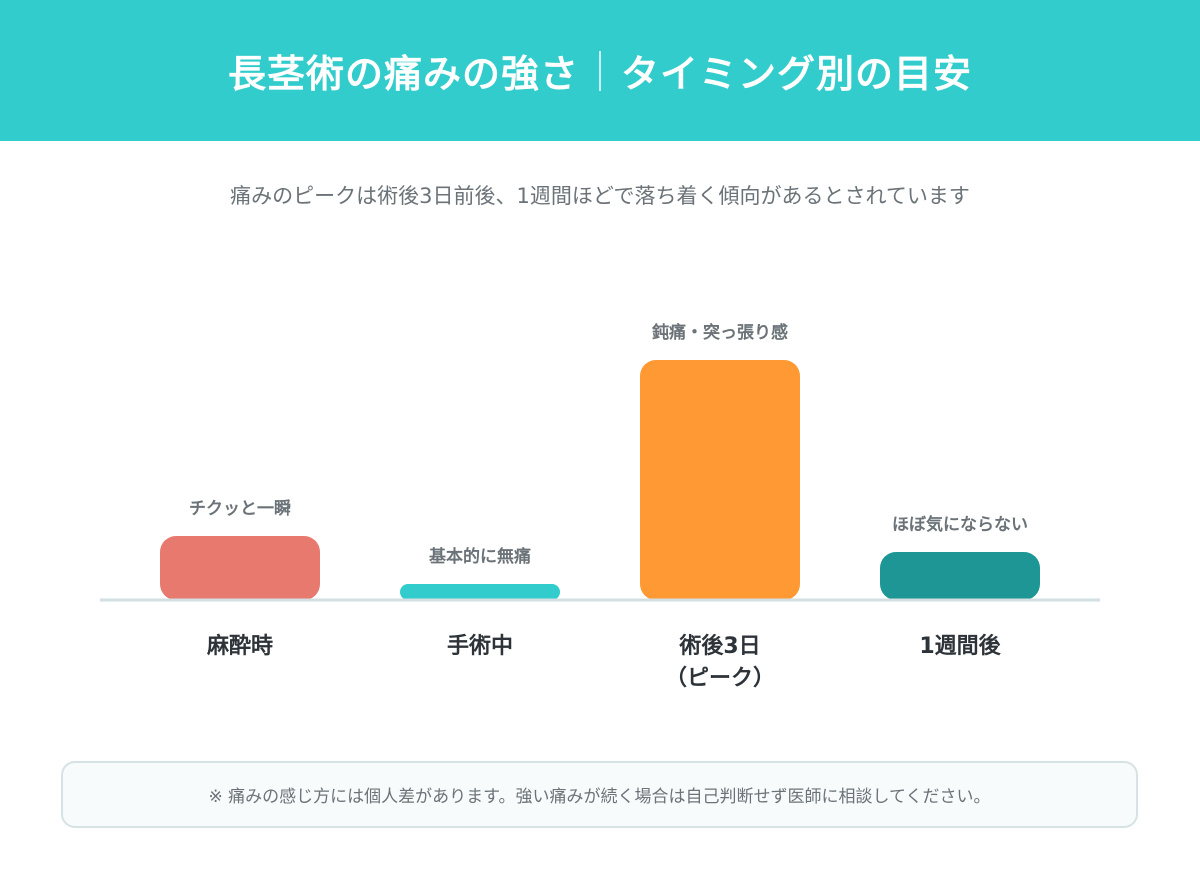 The width and height of the screenshot is (1200, 880). I want to click on bar-annotation-4: ほぼ気にならない, so click(960, 524).